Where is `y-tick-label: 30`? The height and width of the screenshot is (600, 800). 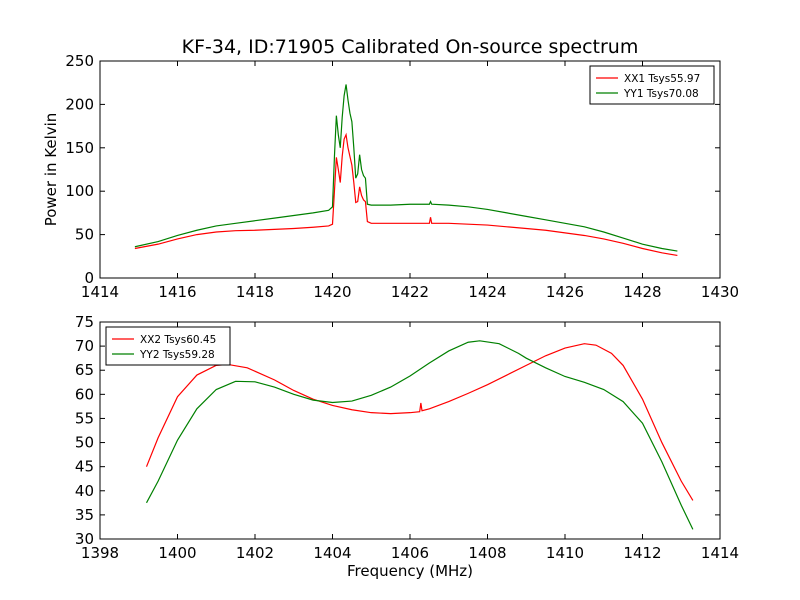
y-tick-label: 30 is located at coordinates (84, 539).